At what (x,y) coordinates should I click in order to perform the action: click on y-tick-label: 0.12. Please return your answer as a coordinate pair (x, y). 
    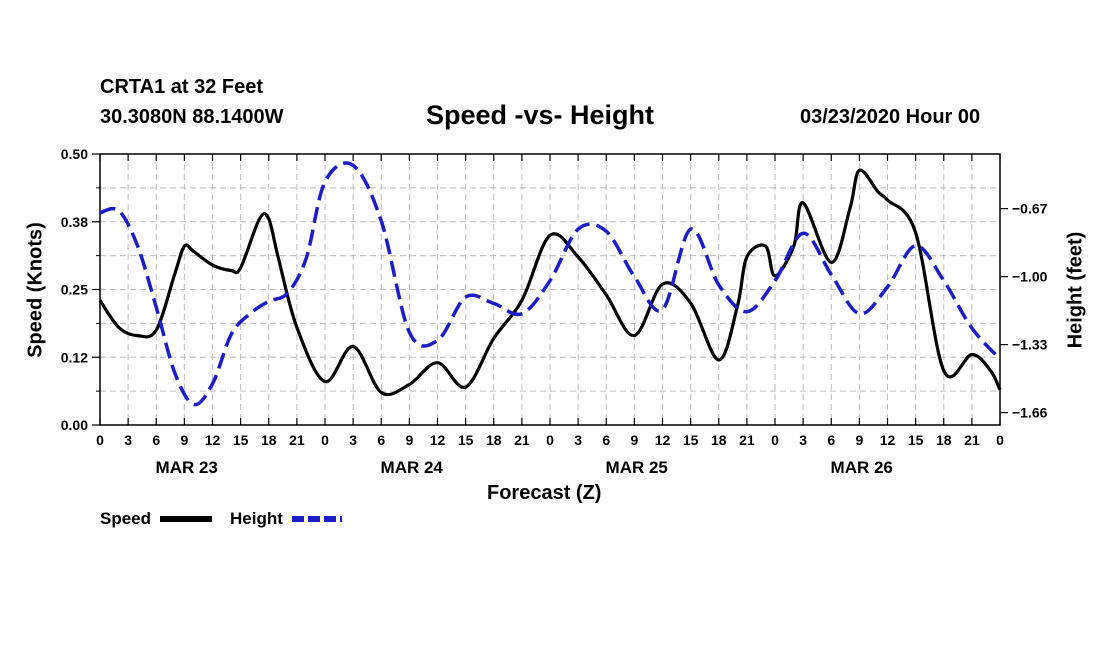
    Looking at the image, I should click on (74, 357).